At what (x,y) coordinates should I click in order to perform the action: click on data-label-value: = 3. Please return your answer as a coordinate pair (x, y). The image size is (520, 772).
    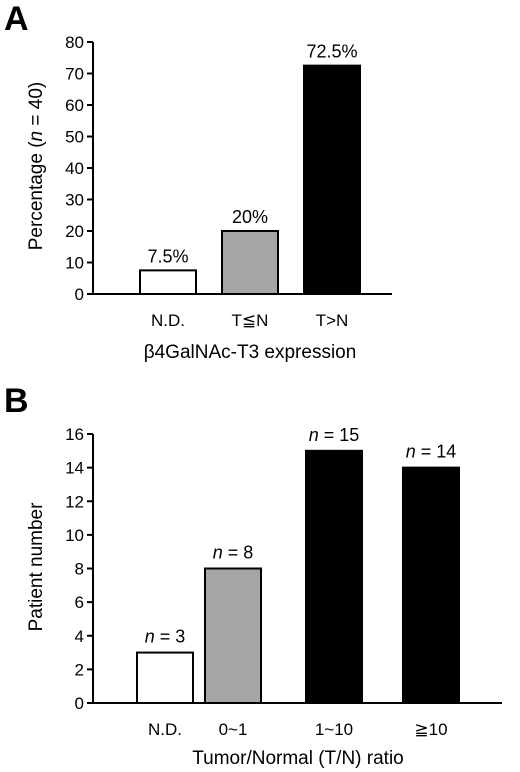
    Looking at the image, I should click on (170, 637).